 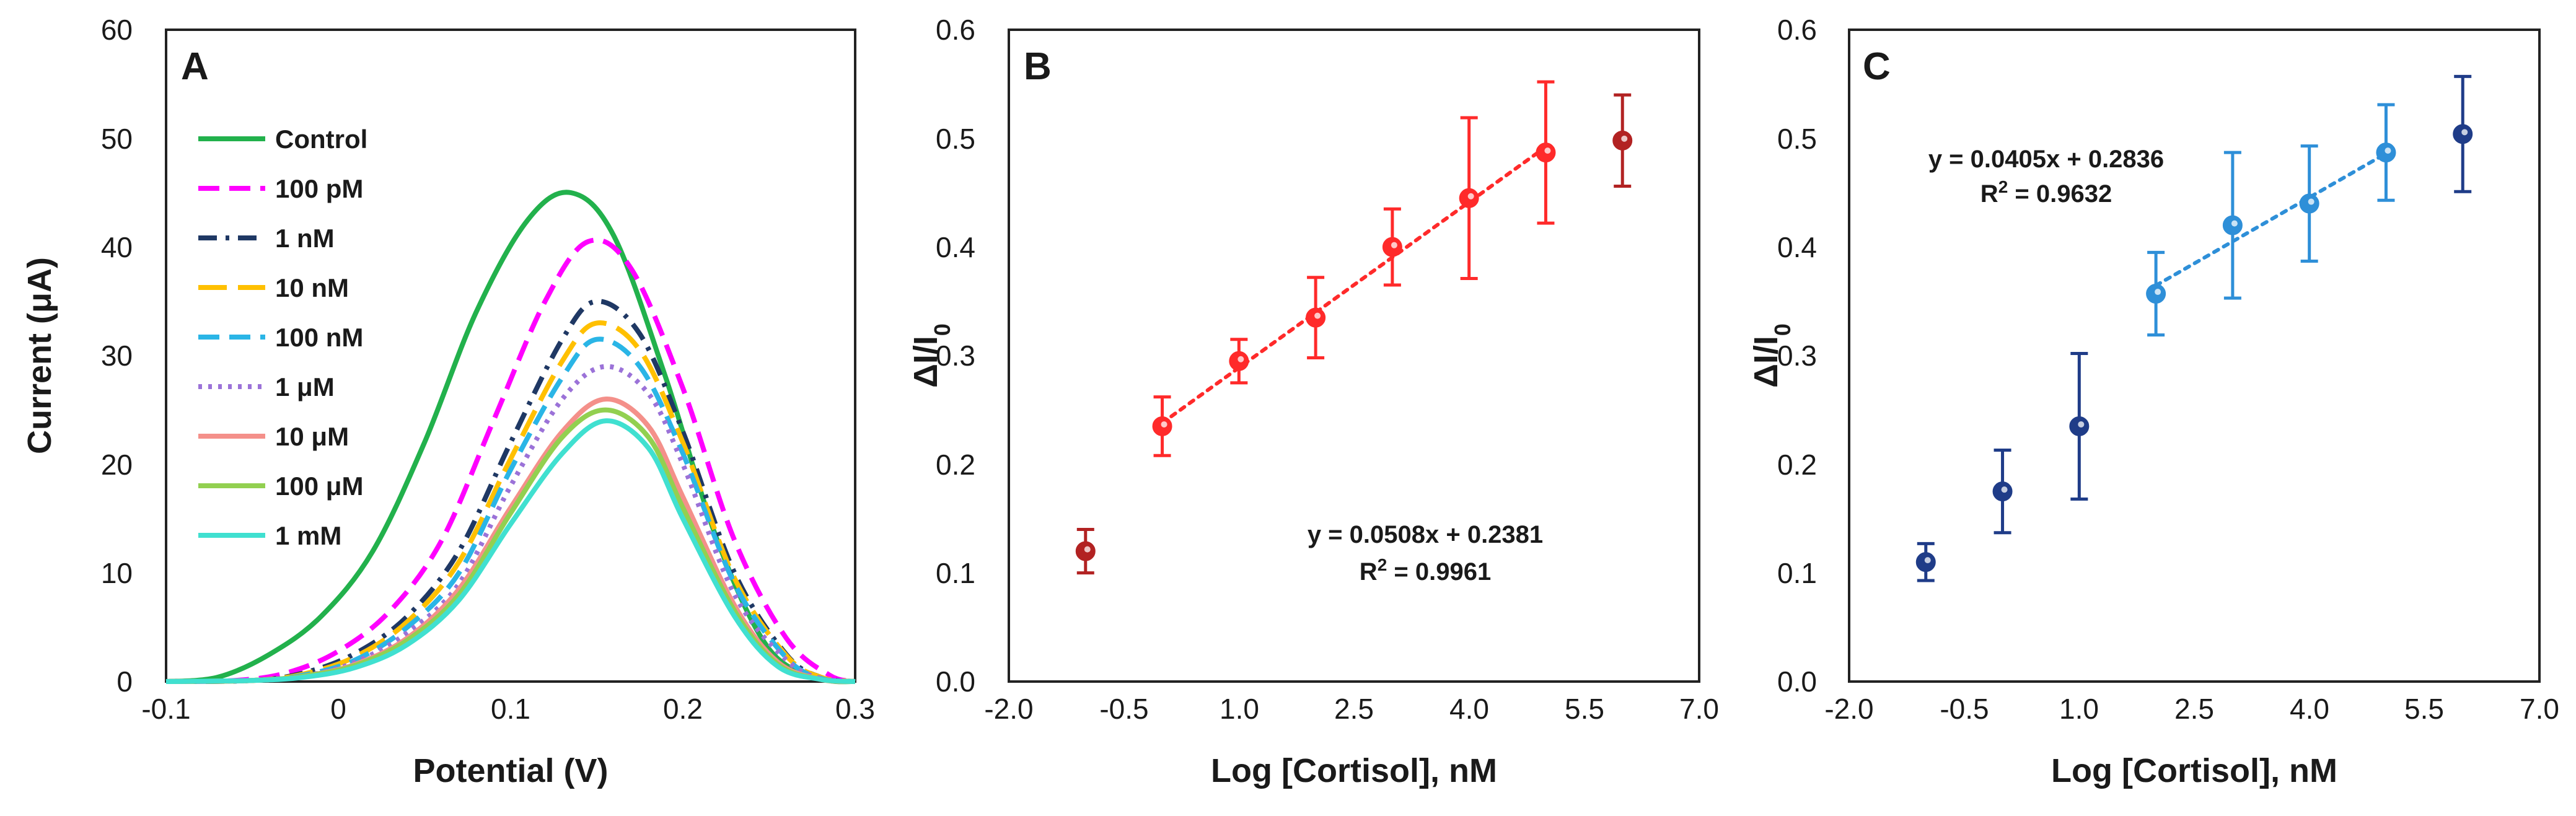 I want to click on panel-b-y-axis-title: ΔI/I0, so click(x=931, y=356).